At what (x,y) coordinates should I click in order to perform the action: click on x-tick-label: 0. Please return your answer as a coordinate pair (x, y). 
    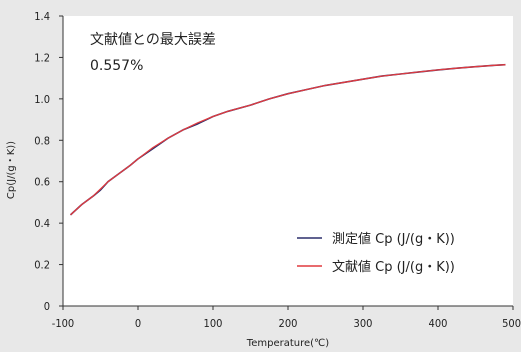
    Looking at the image, I should click on (138, 323).